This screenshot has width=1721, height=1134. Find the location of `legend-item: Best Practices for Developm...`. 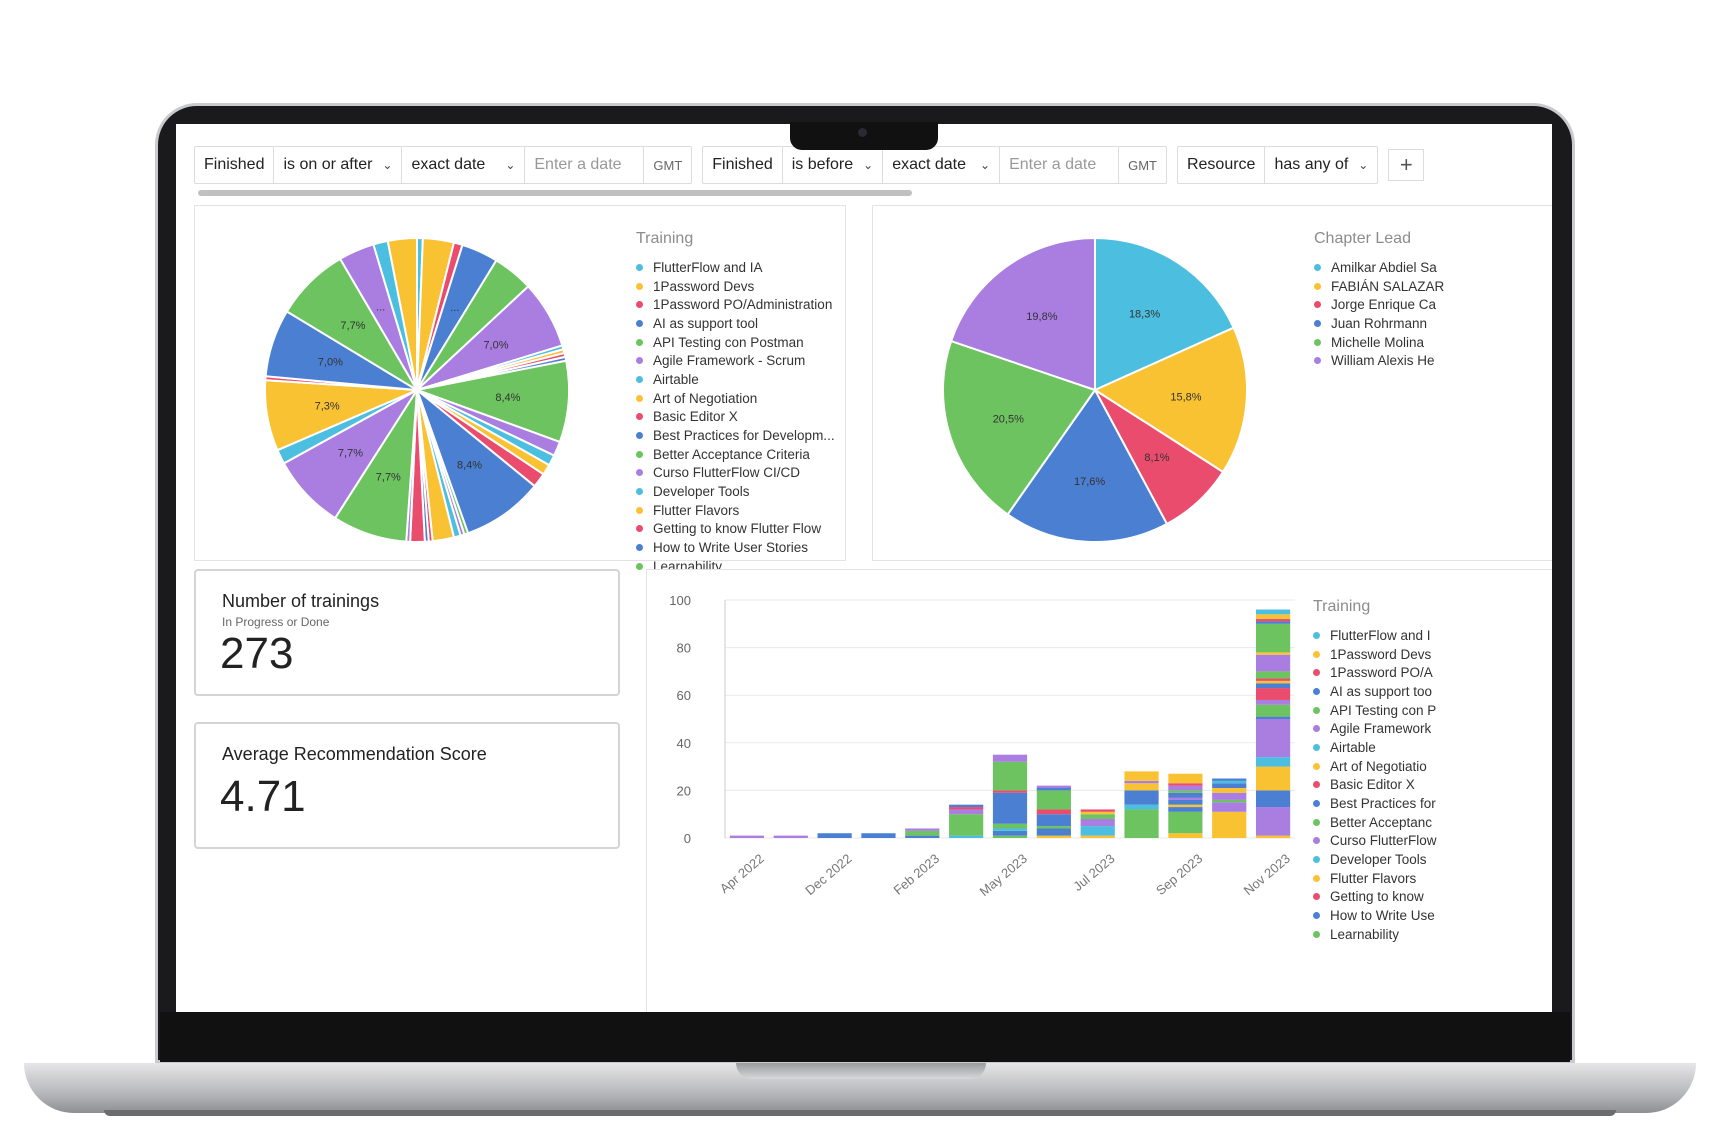

legend-item: Best Practices for Developm... is located at coordinates (735, 435).